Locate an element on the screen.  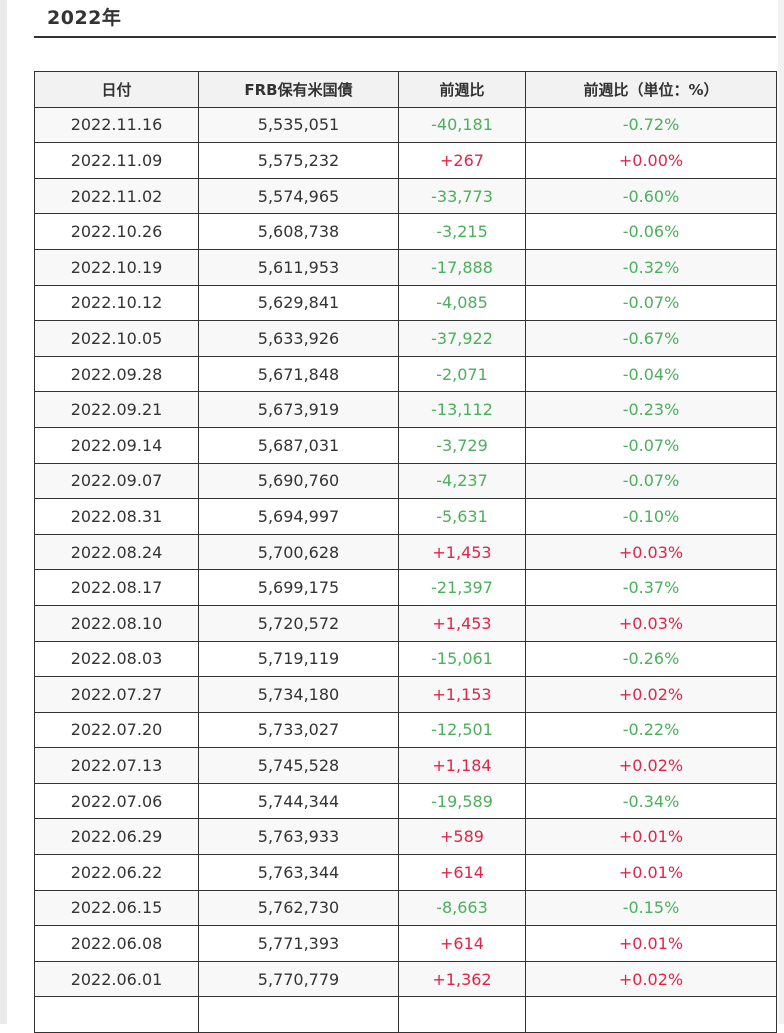
cell-date: 2022.09.28 is located at coordinates (116, 374).